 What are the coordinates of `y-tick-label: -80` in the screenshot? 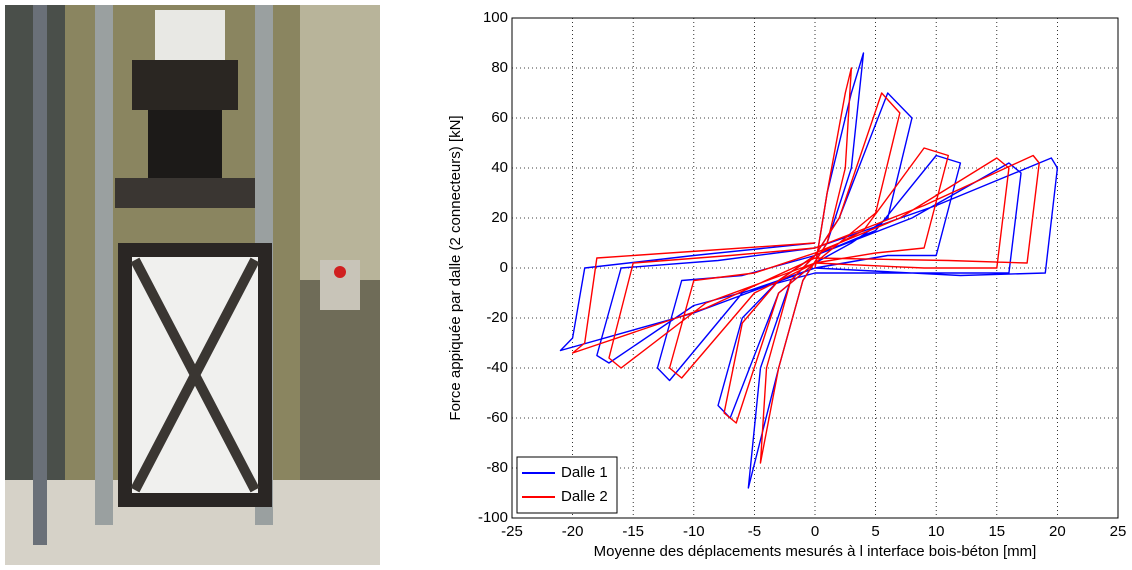 It's located at (497, 467).